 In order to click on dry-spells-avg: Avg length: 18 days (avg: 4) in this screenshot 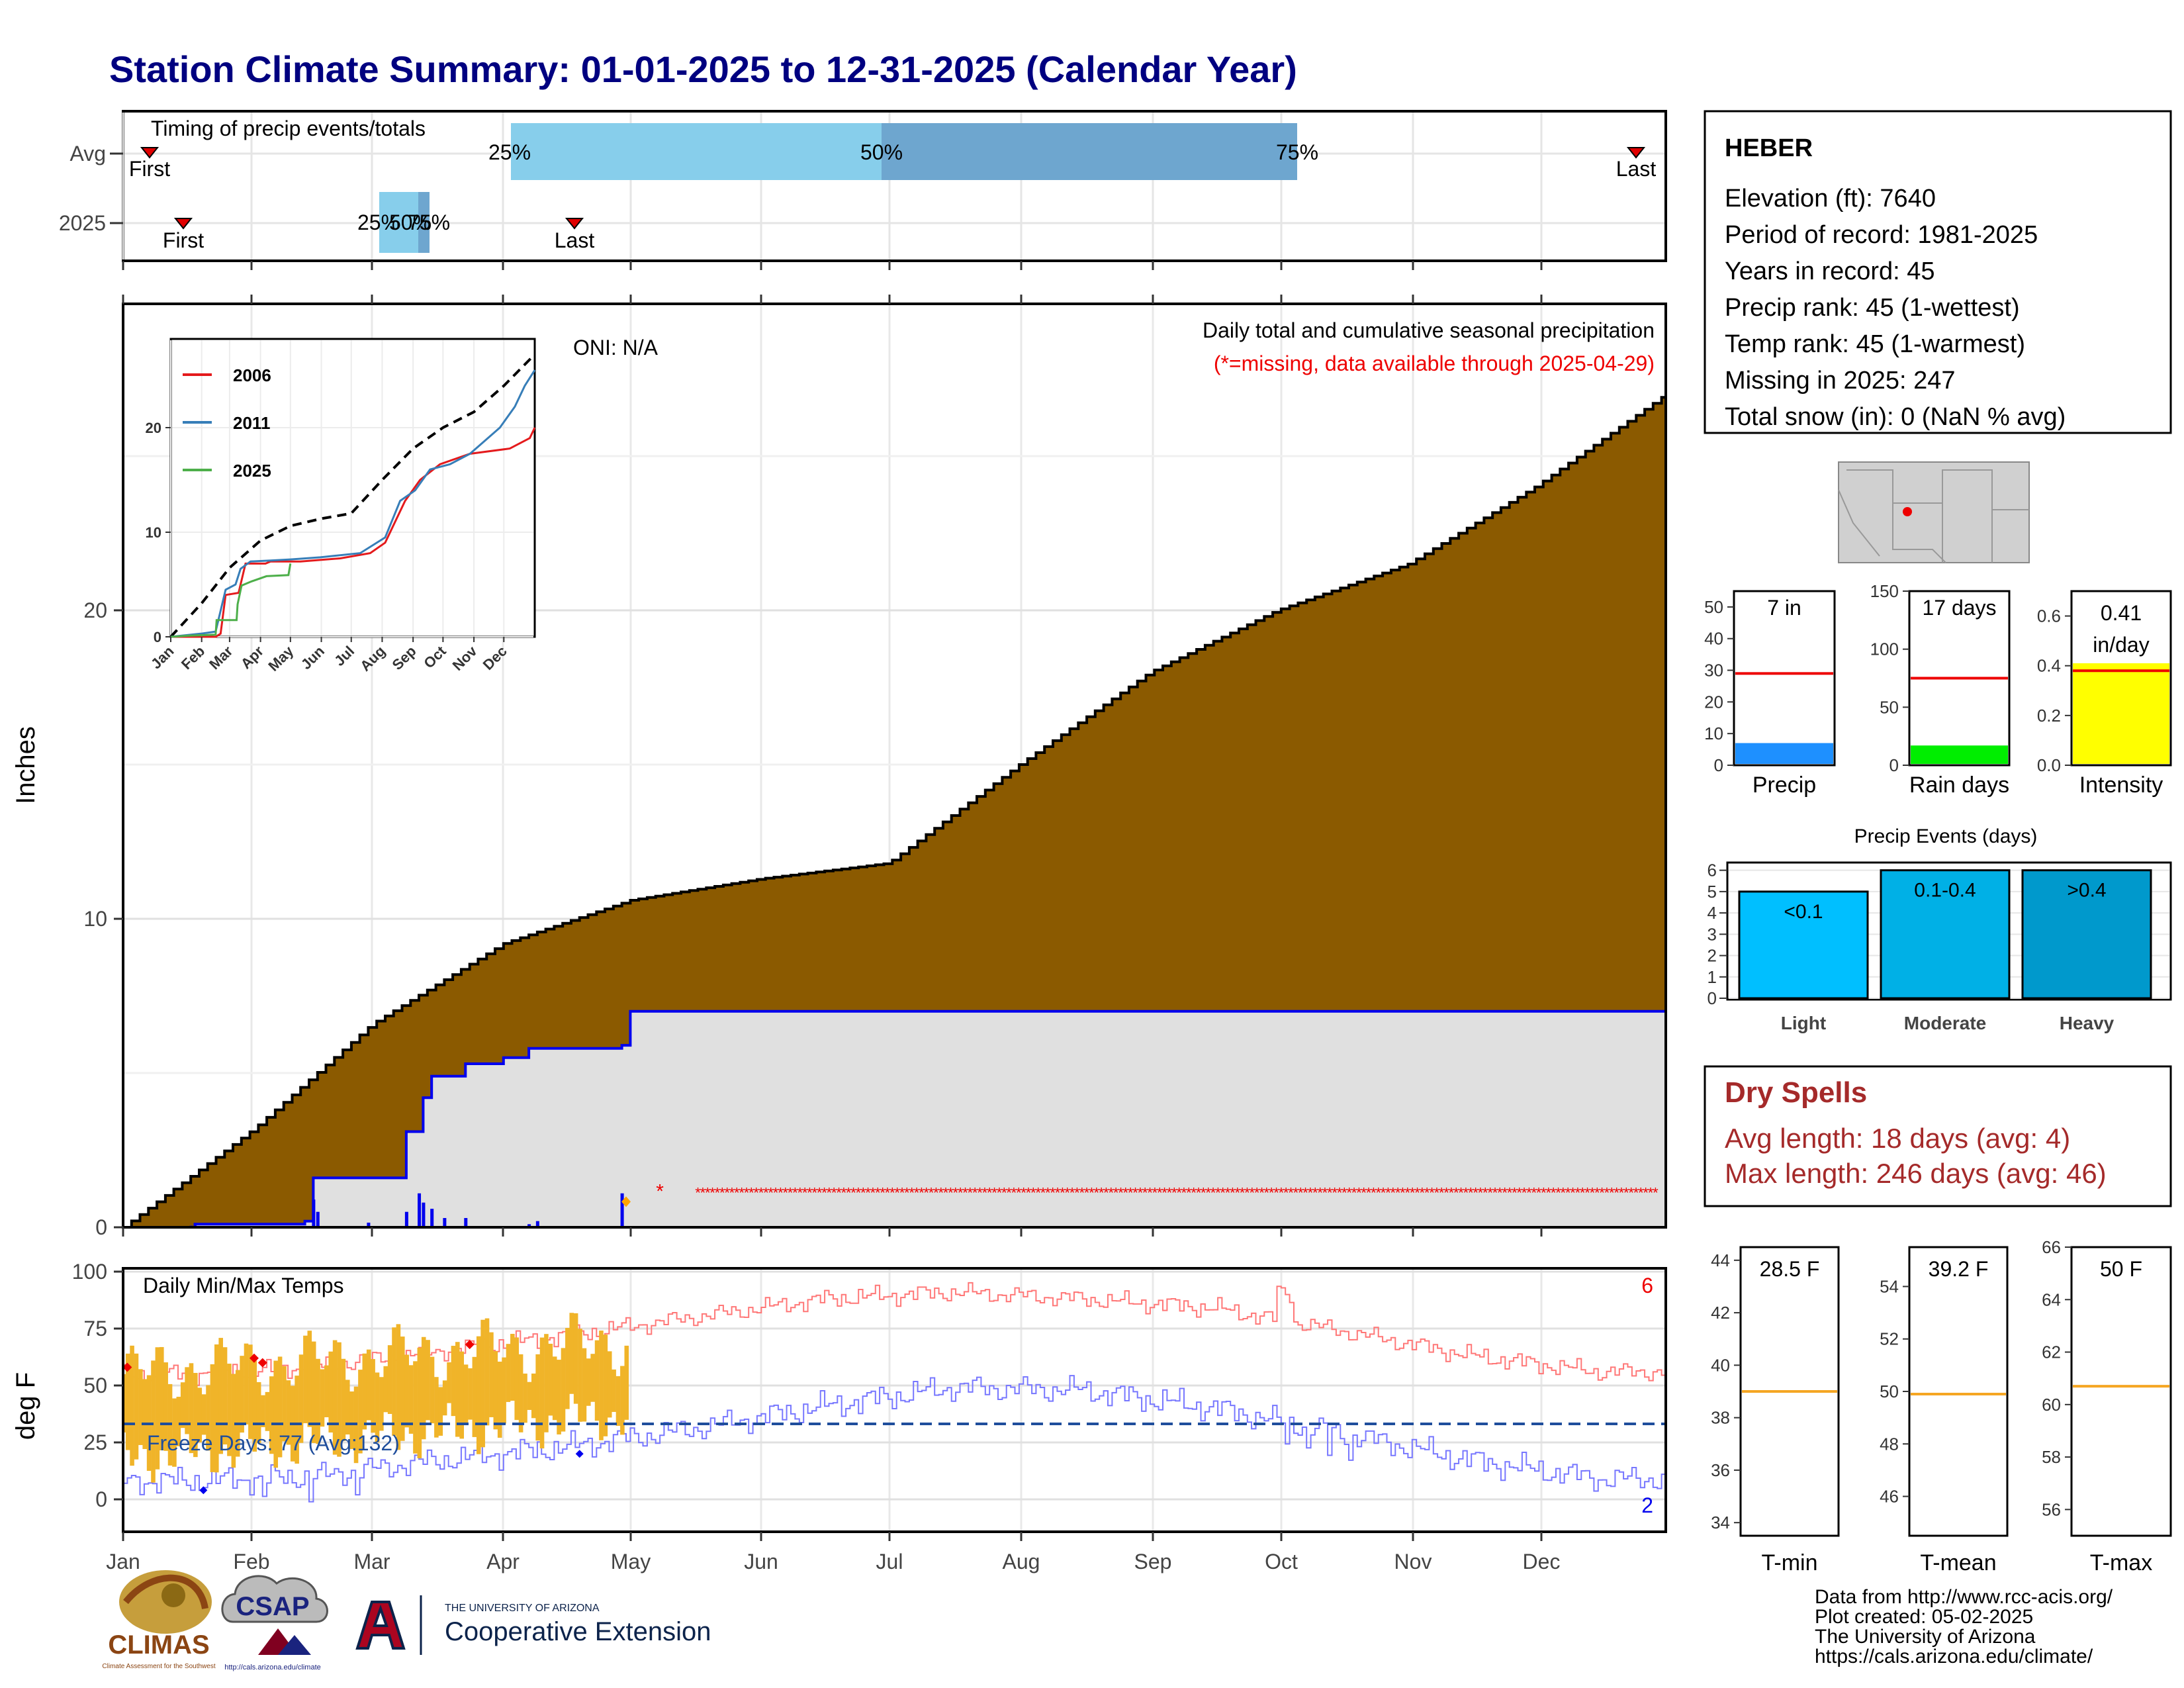, I will do `click(1897, 1138)`.